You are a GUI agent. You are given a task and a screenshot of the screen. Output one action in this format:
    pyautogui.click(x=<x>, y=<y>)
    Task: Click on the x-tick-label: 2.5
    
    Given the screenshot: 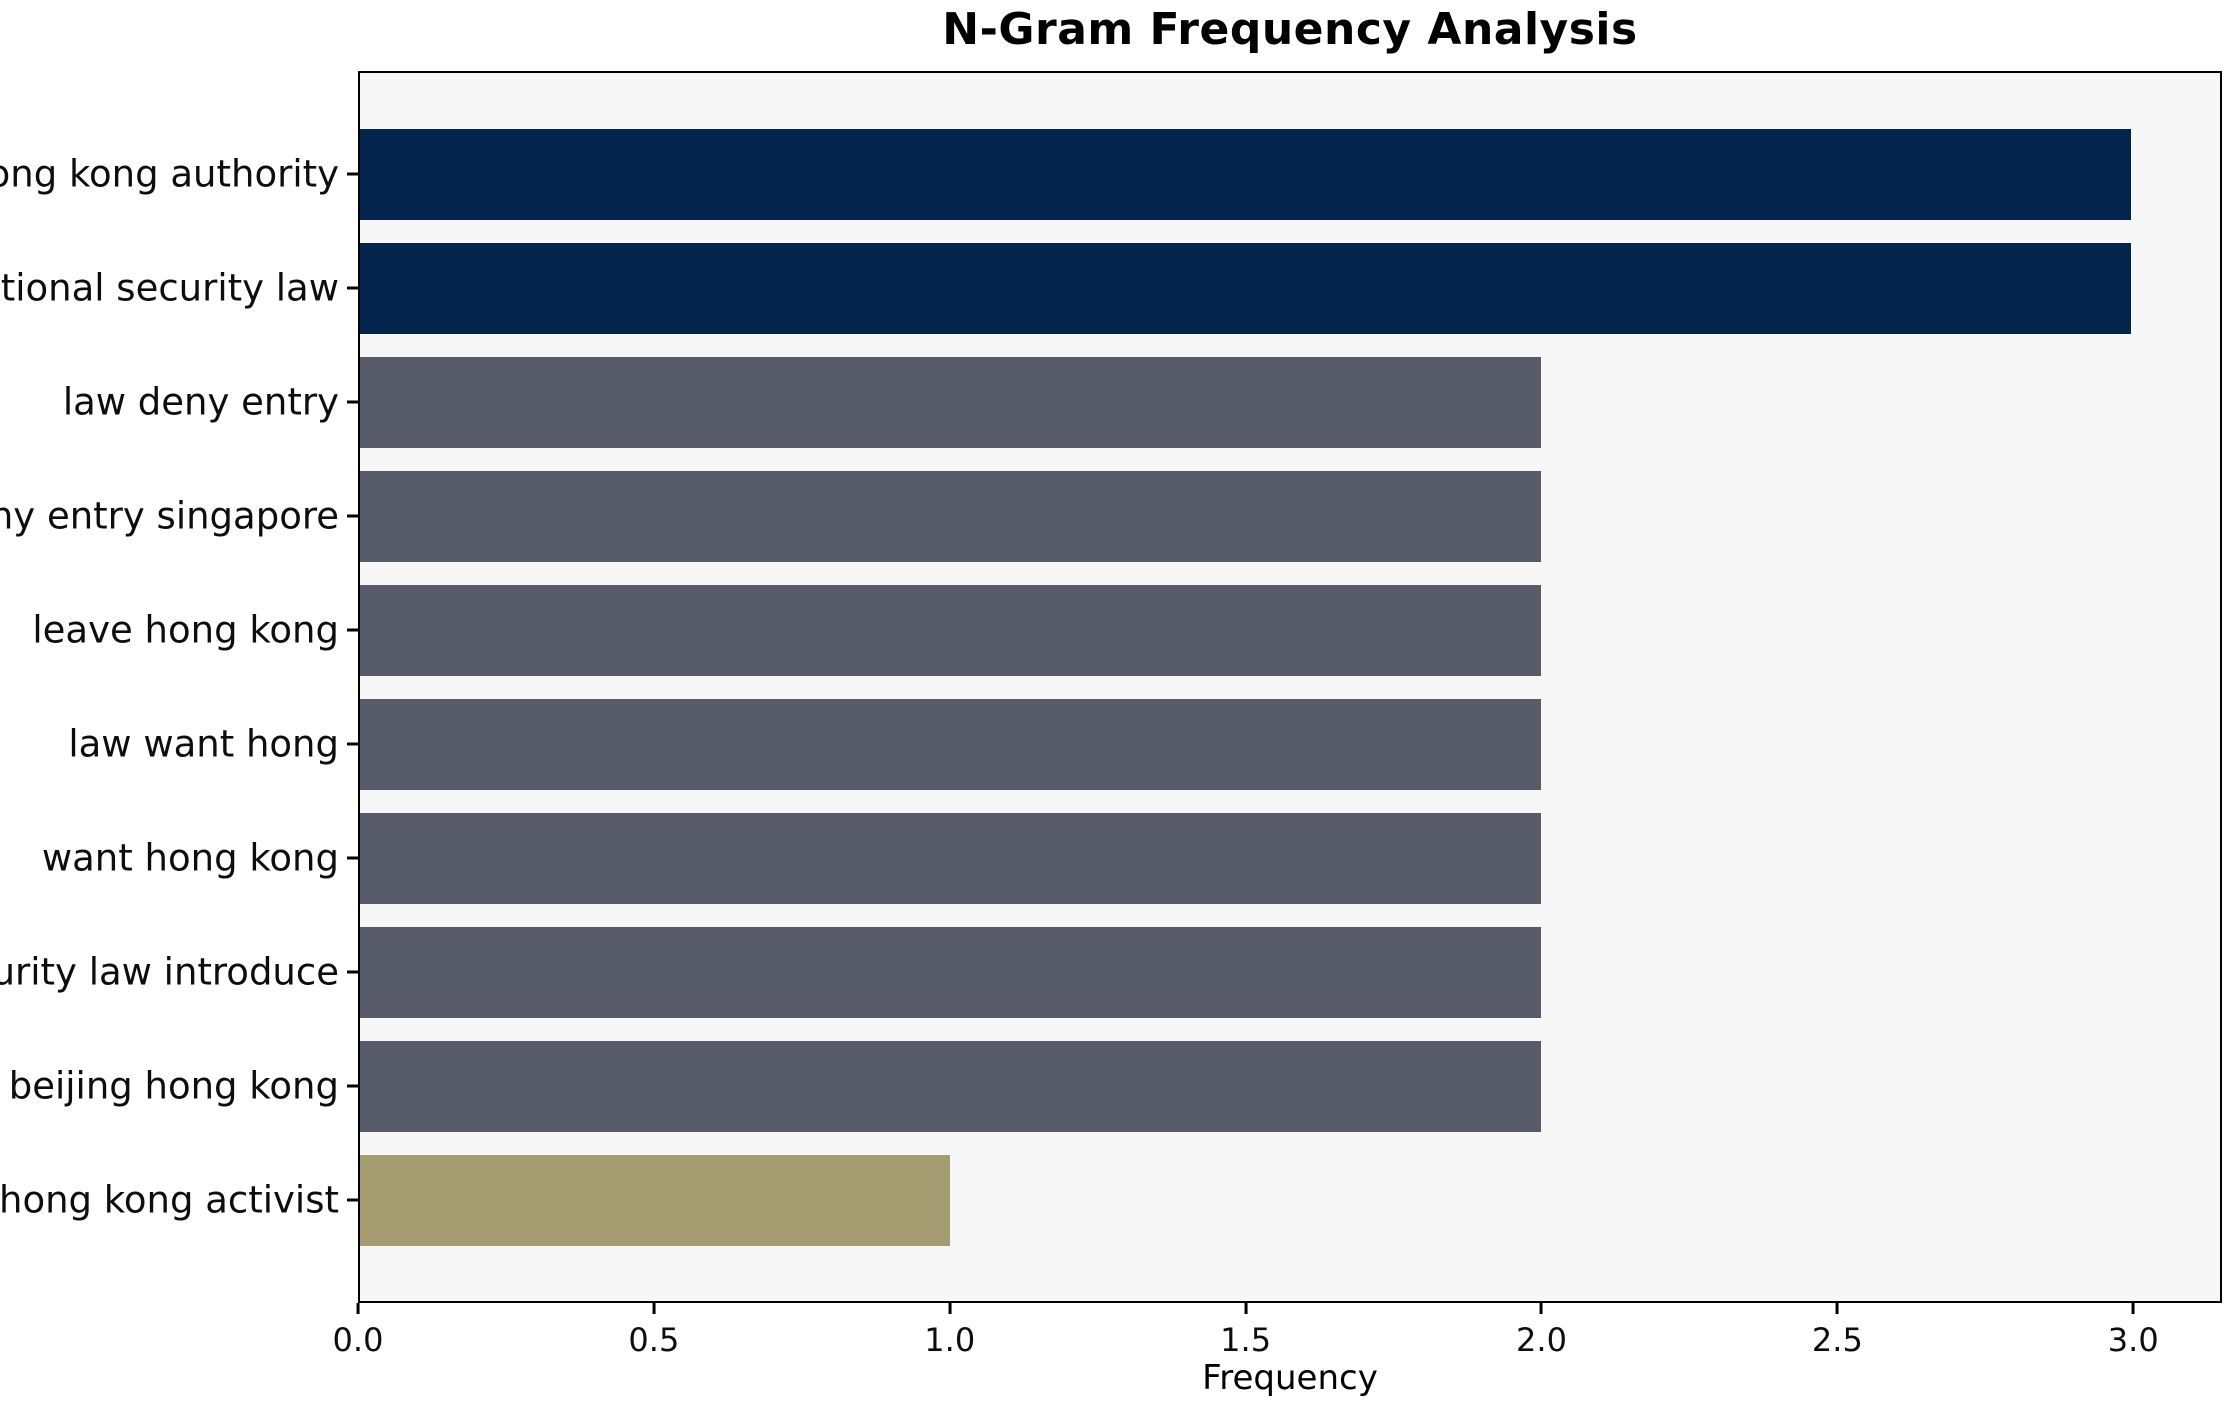 What is the action you would take?
    pyautogui.click(x=1837, y=1340)
    